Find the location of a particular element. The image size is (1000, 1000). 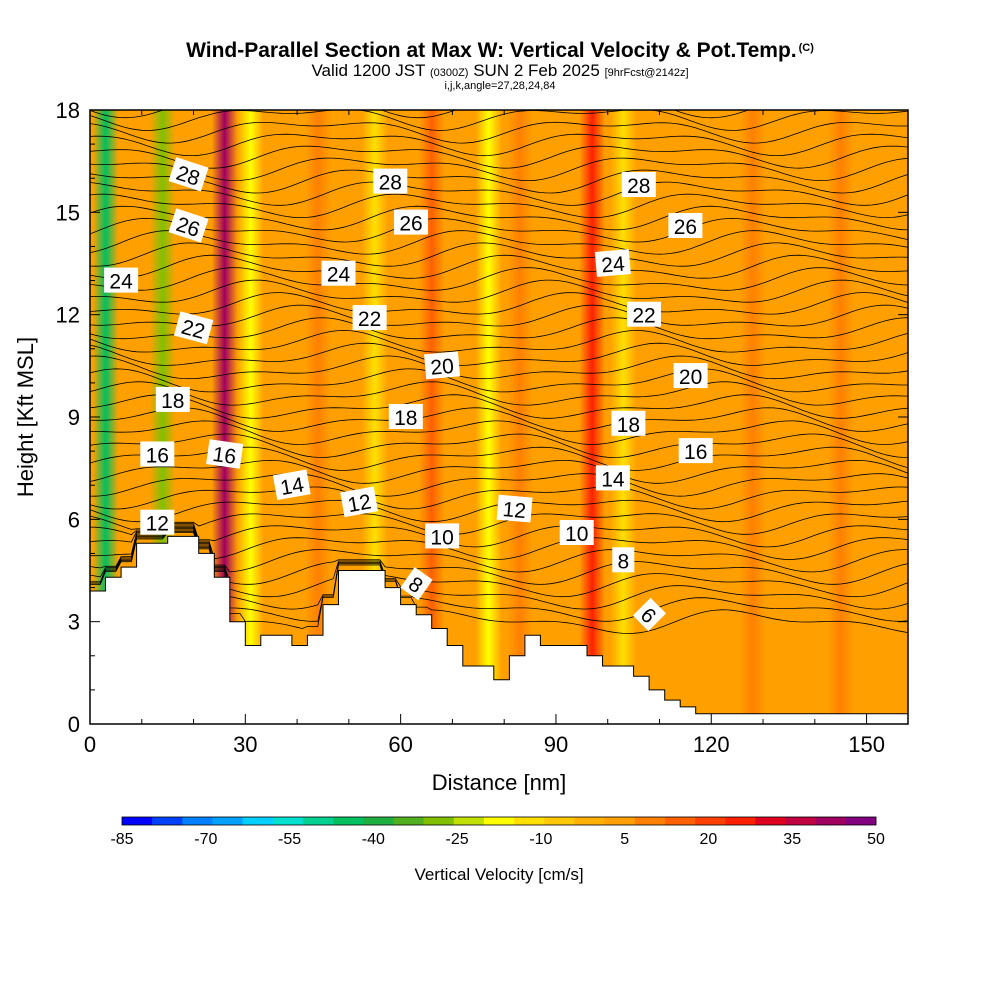

colorbar-tick-label: 50 is located at coordinates (876, 839).